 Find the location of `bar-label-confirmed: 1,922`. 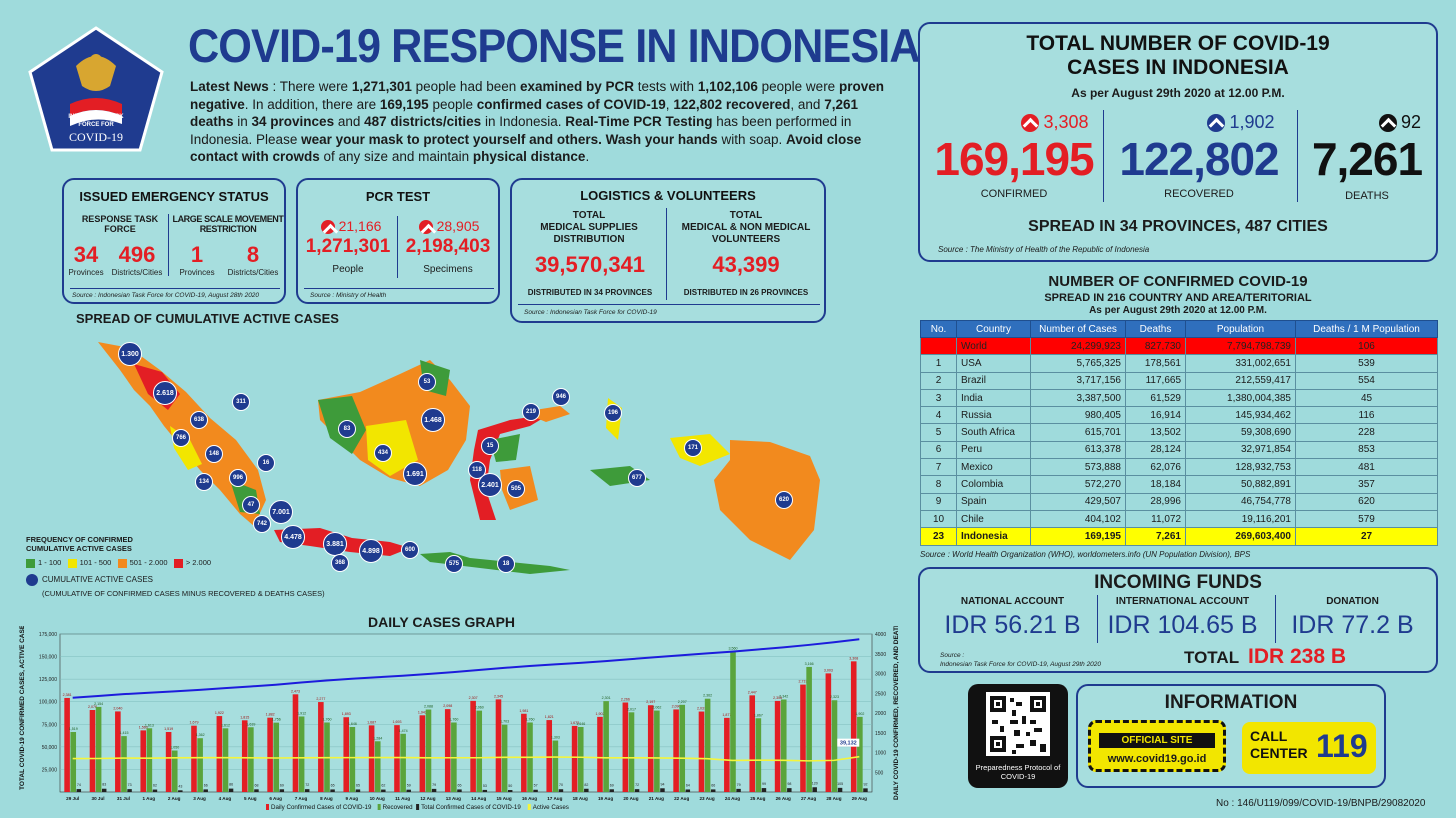

bar-label-confirmed: 1,922 is located at coordinates (219, 713).